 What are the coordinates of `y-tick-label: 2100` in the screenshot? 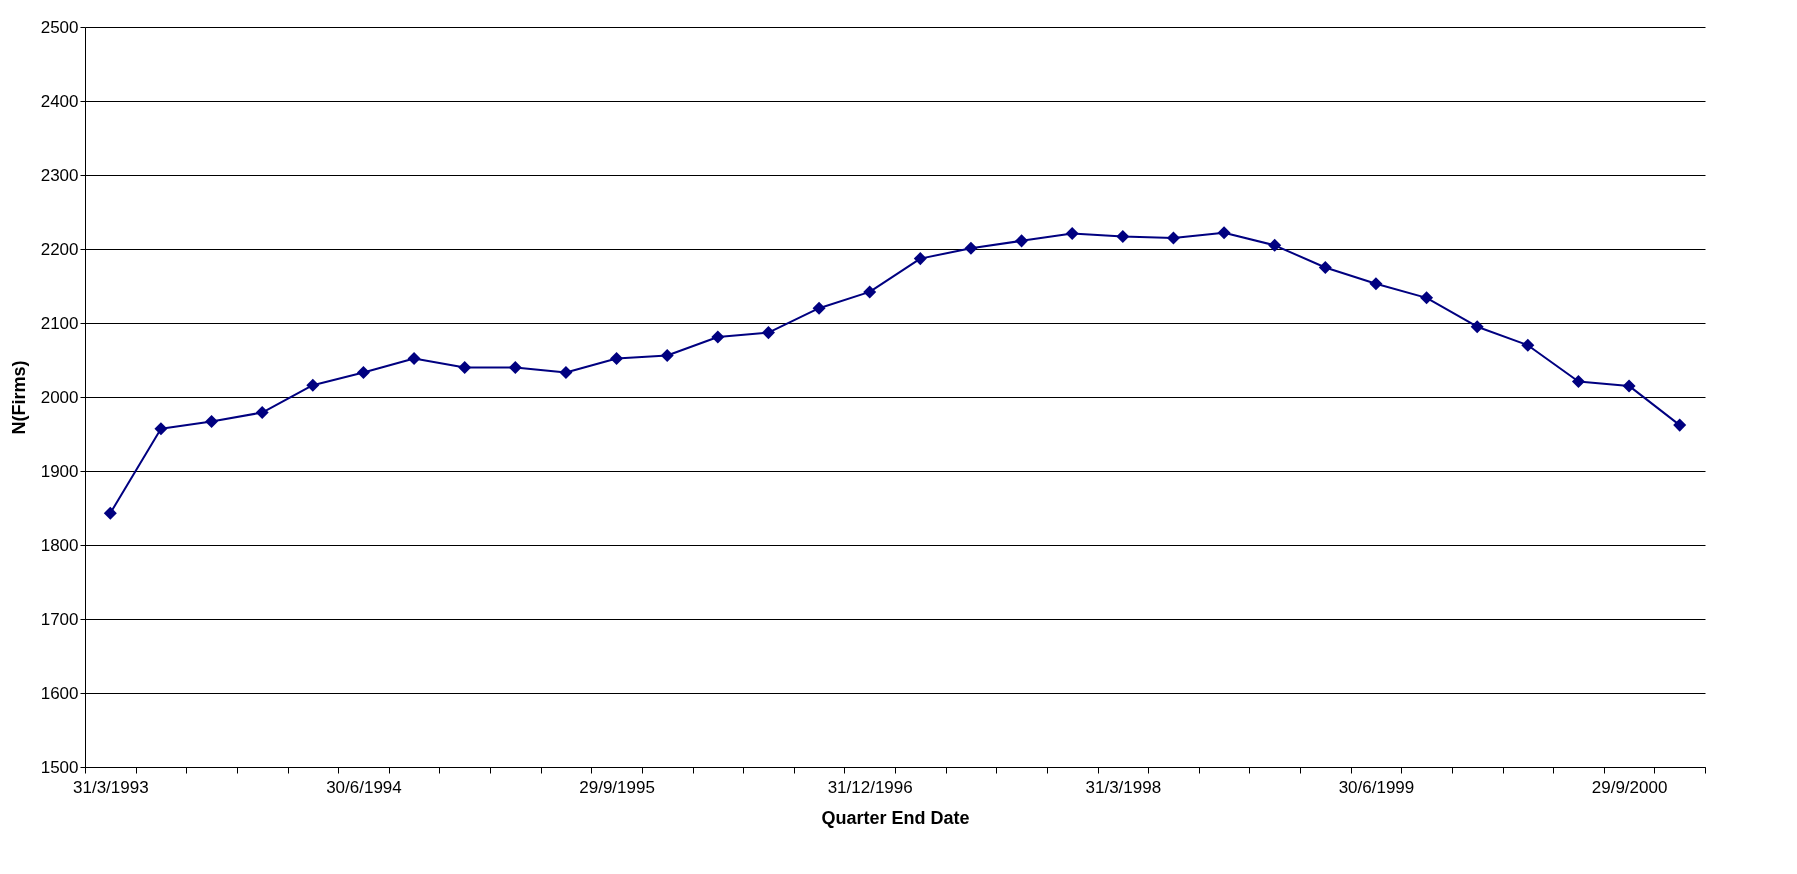 It's located at (59, 323).